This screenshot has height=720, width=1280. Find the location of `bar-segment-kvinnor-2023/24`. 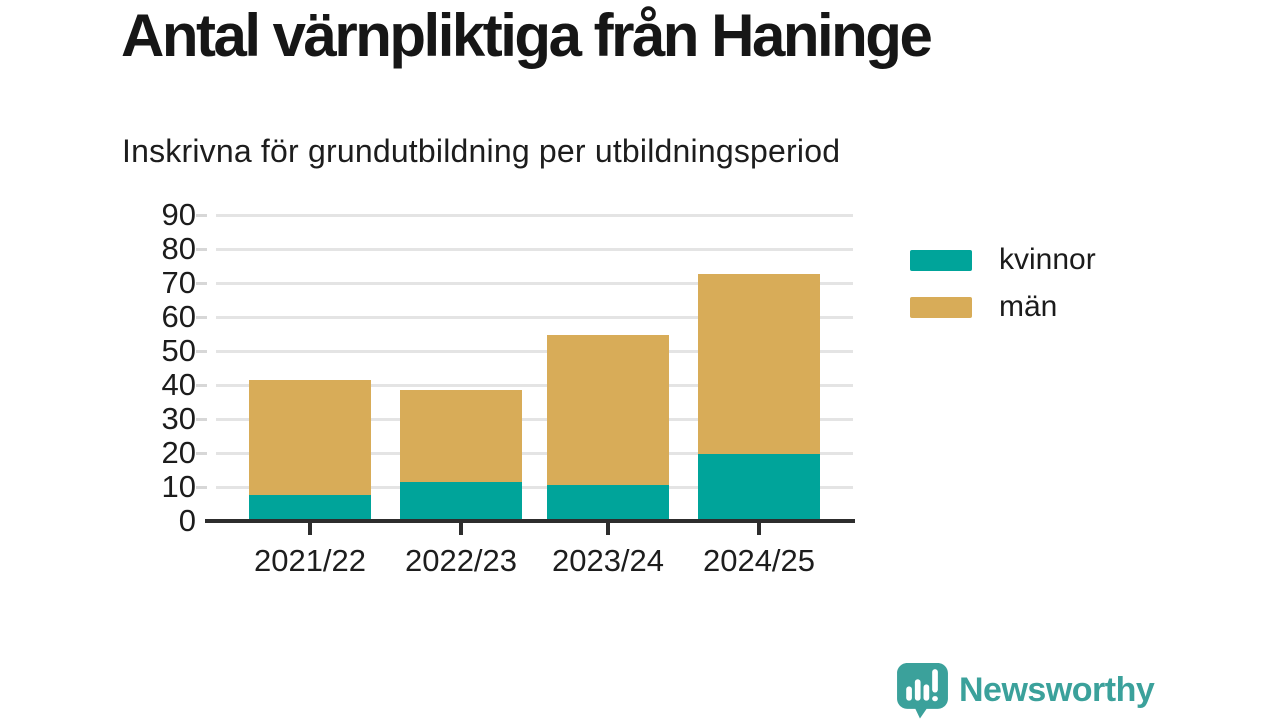

bar-segment-kvinnor-2023/24 is located at coordinates (608, 502).